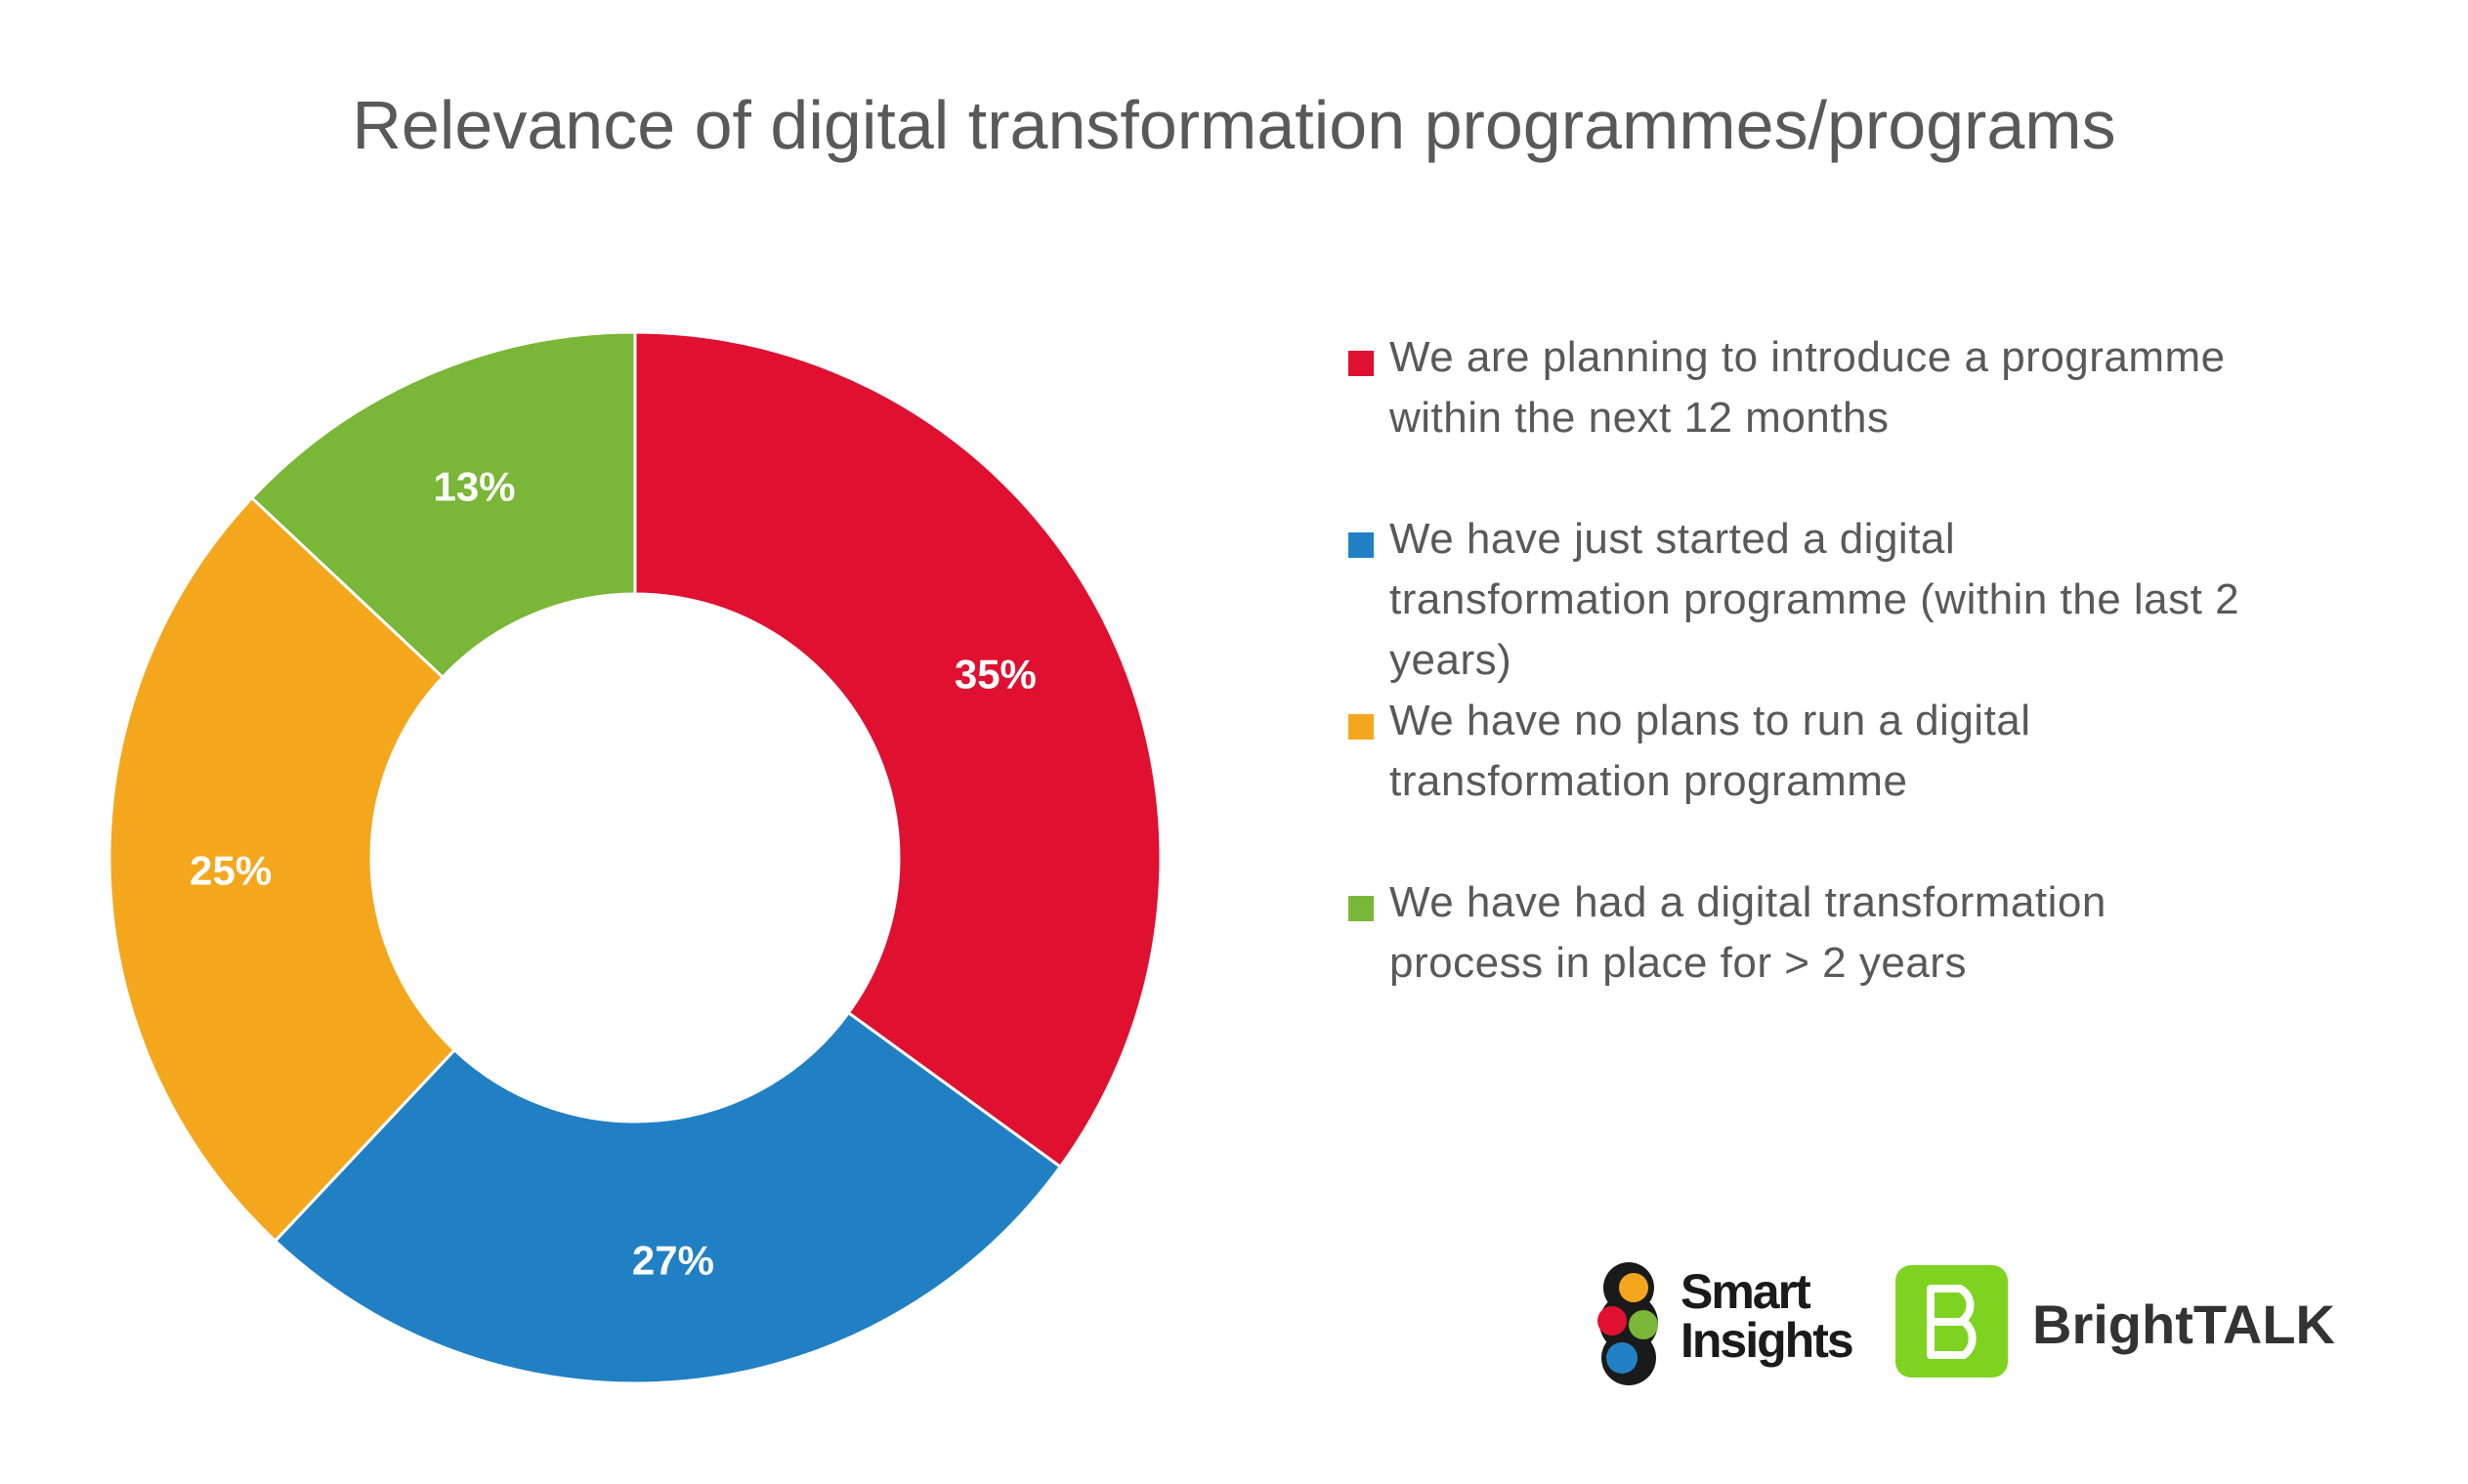 The height and width of the screenshot is (1484, 2468). Describe the element at coordinates (1361, 363) in the screenshot. I see `legend-swatch-planning` at that location.